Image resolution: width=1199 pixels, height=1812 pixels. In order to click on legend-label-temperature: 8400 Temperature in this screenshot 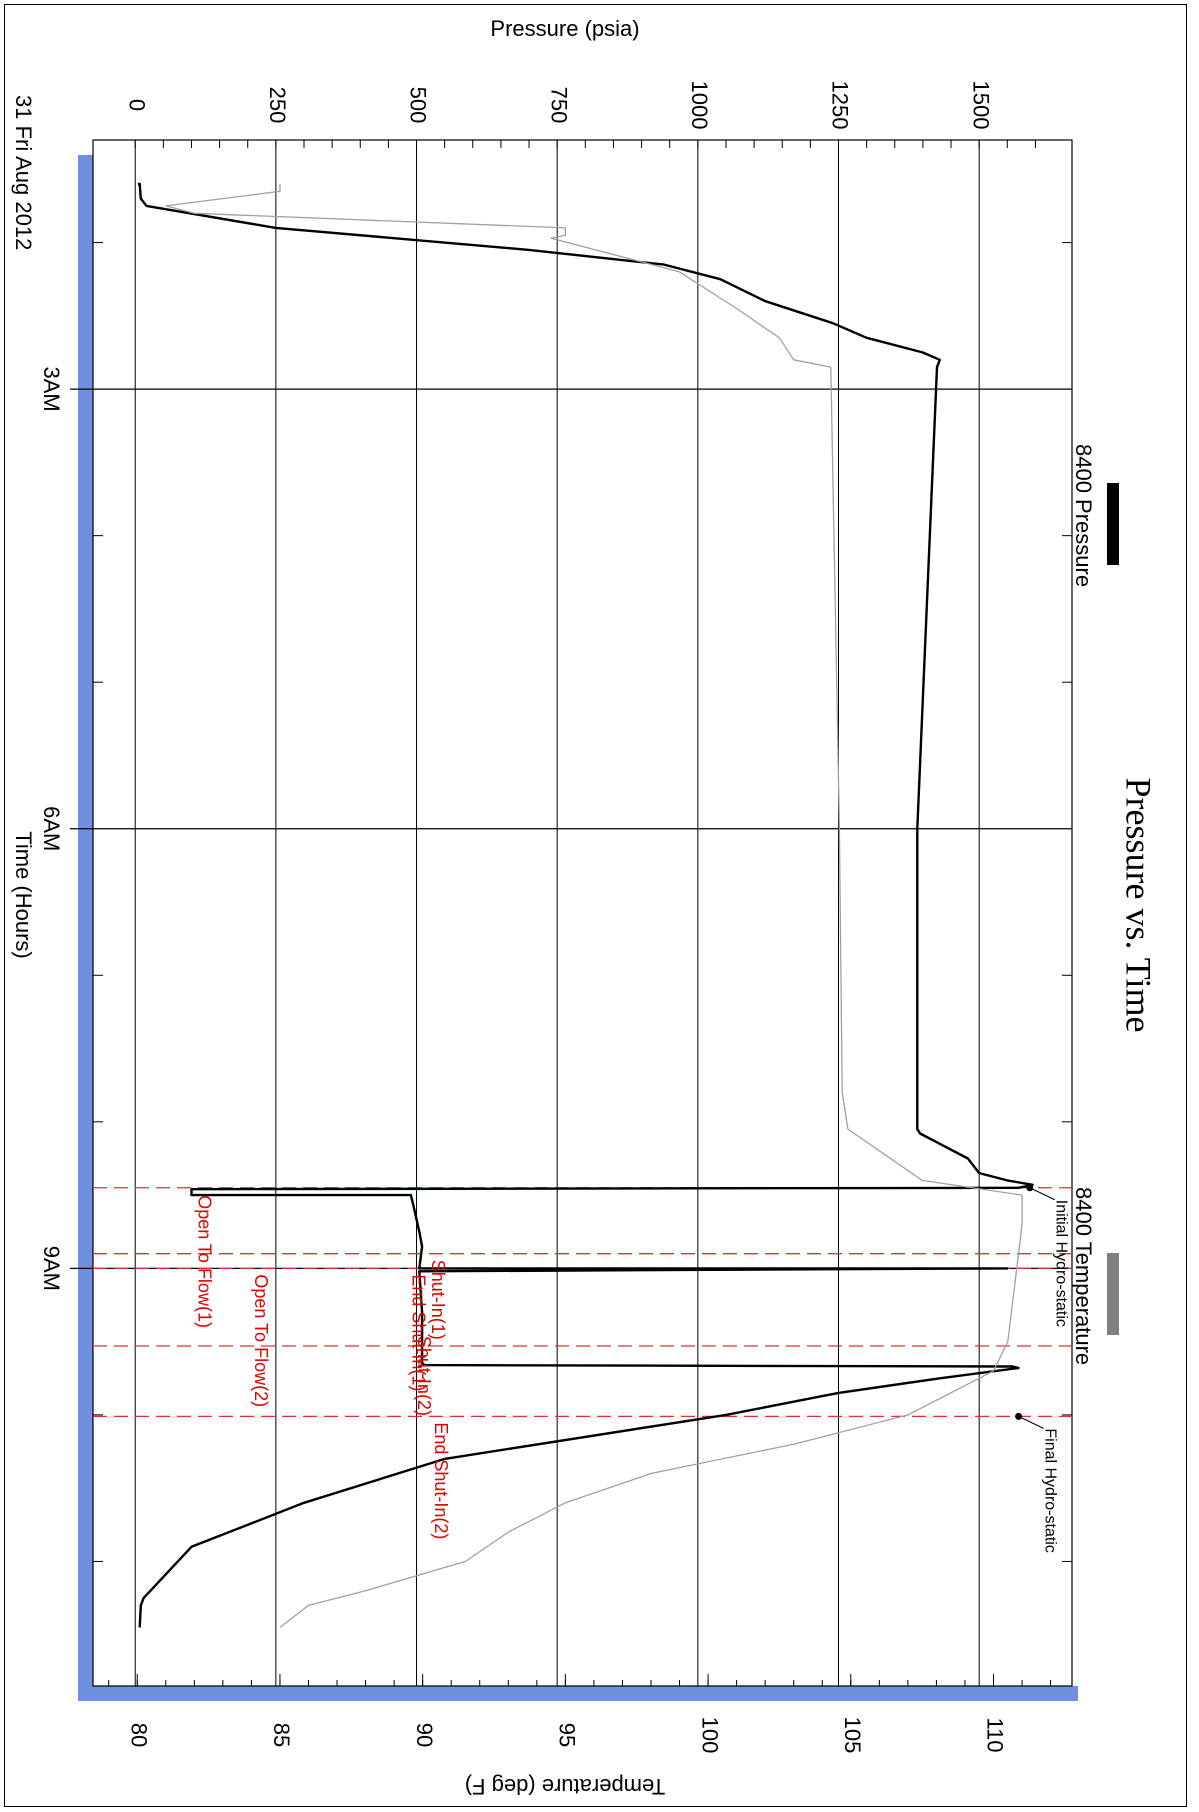, I will do `click(1083, 1276)`.